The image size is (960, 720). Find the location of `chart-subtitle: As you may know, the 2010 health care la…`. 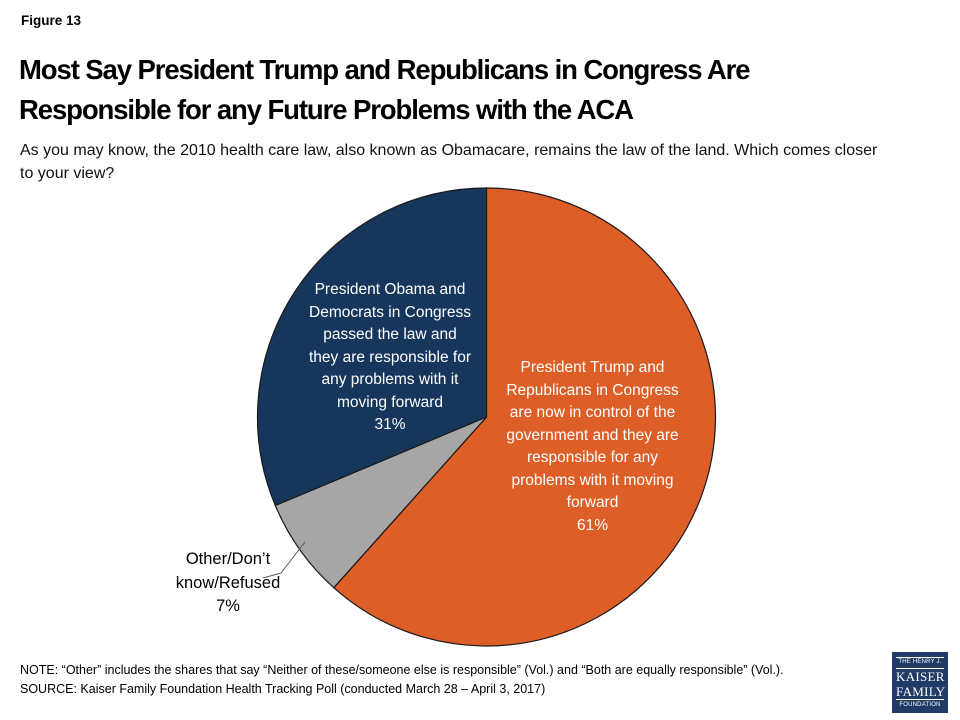

chart-subtitle: As you may know, the 2010 health care la… is located at coordinates (449, 162).